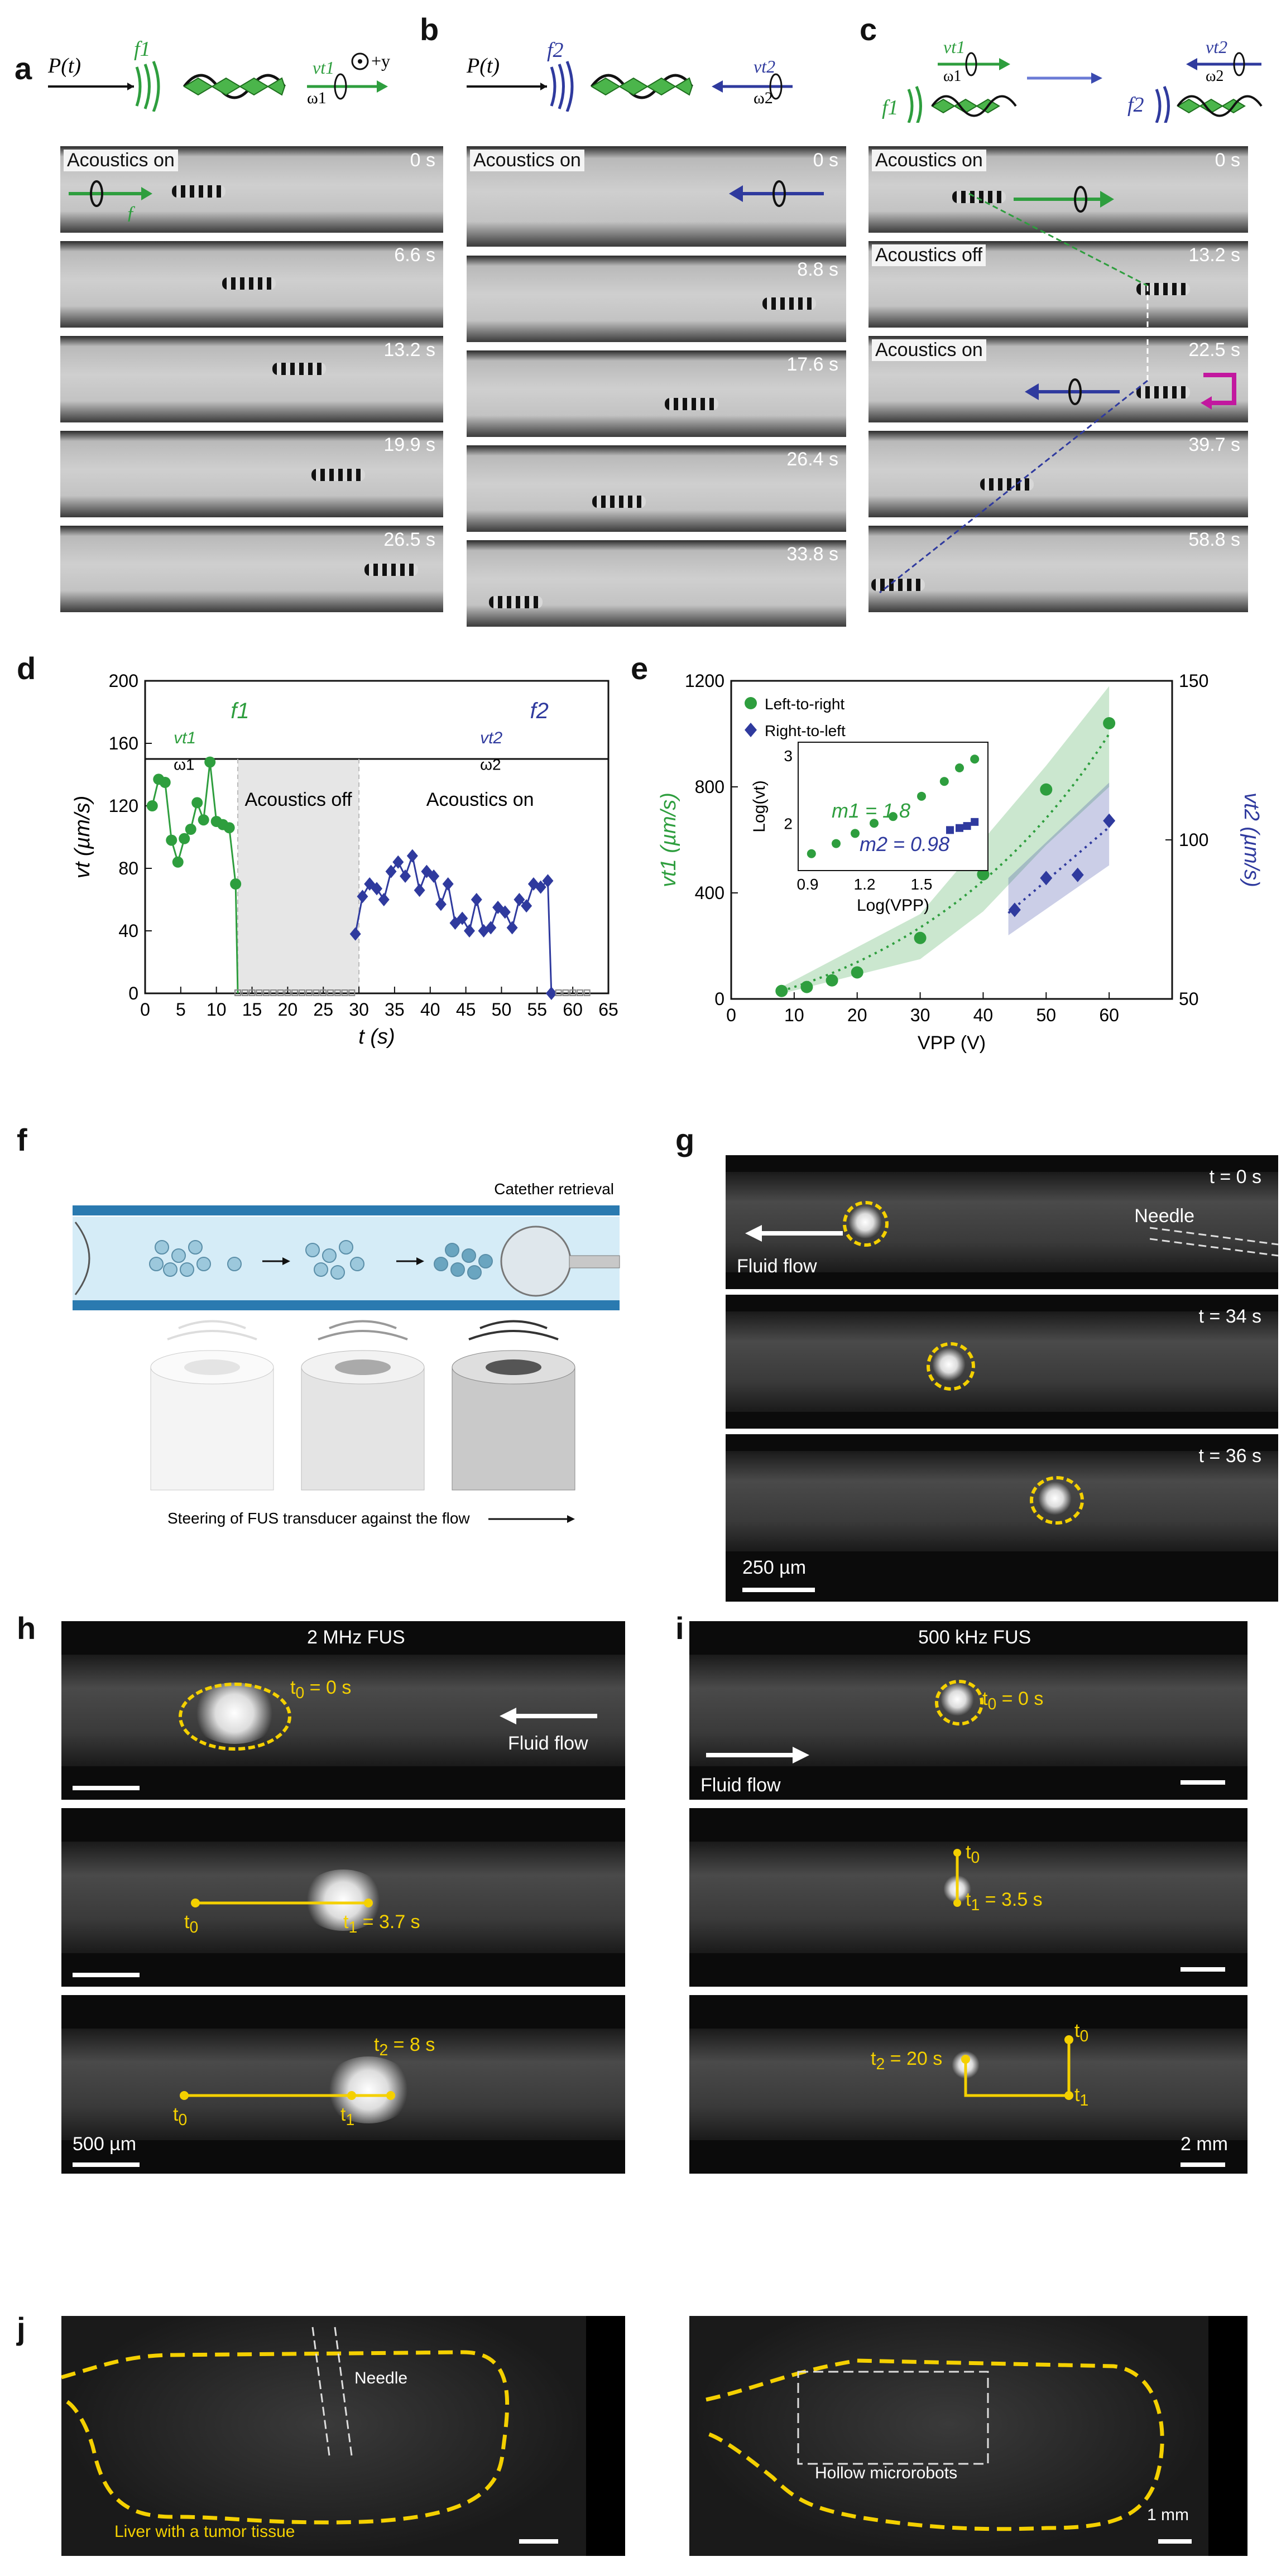  I want to click on tick-label: 40, so click(430, 1009).